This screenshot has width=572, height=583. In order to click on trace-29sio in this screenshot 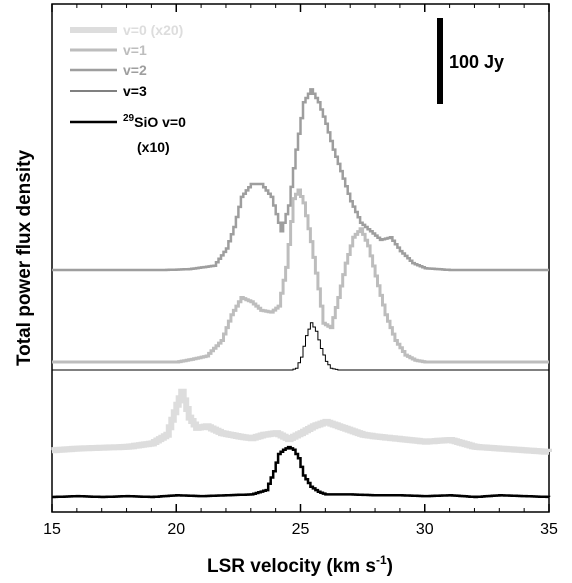, I will do `click(301, 472)`.